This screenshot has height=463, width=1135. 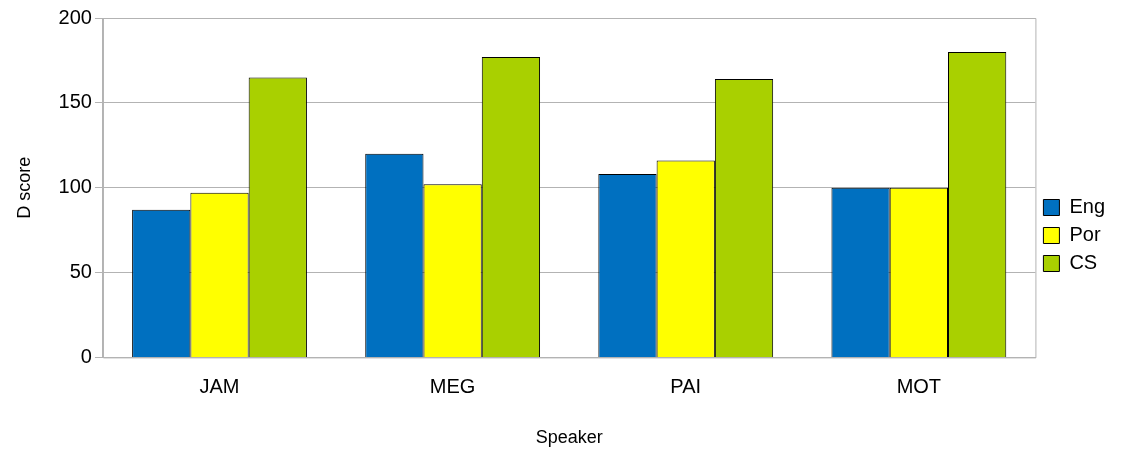 I want to click on x-tick-label: JAM, so click(x=219, y=385).